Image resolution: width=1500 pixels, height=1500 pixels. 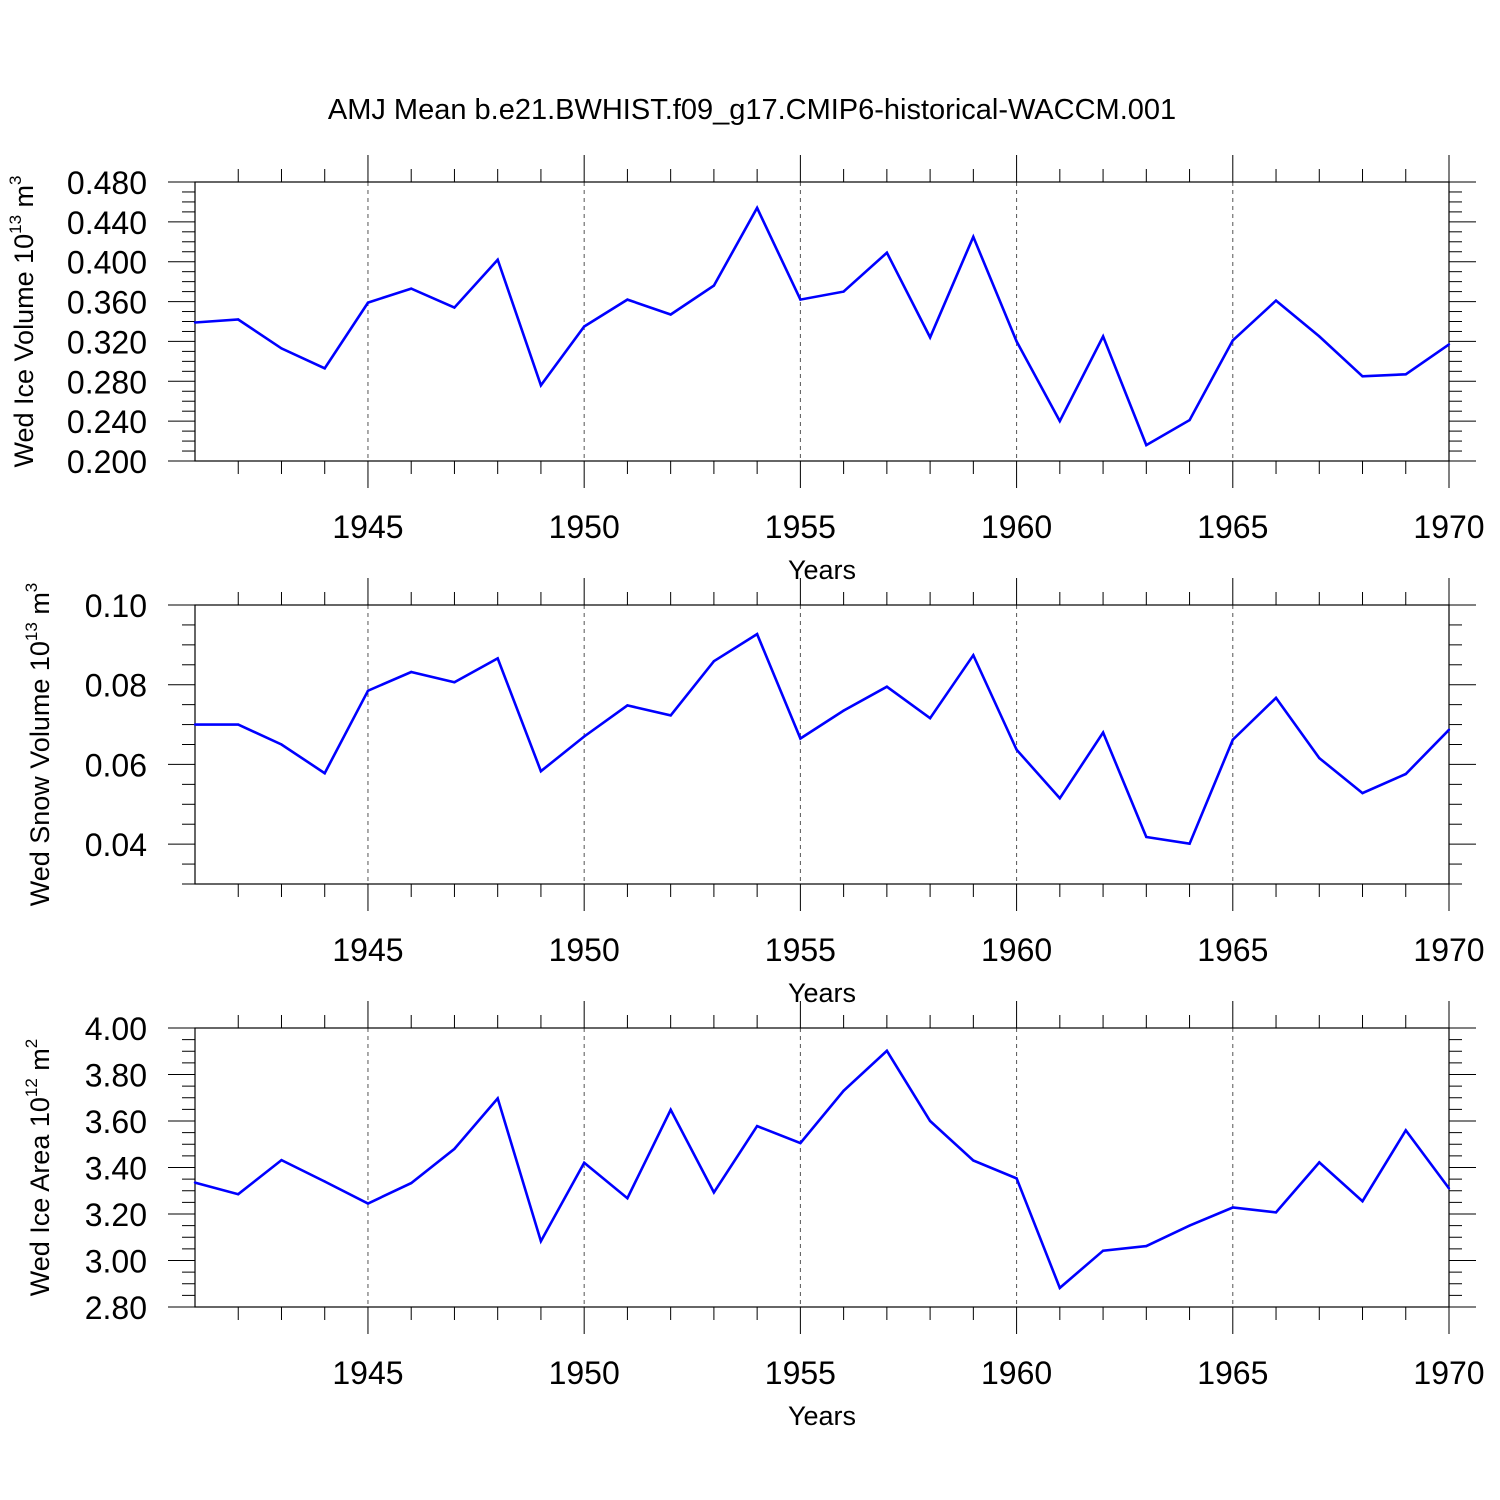 What do you see at coordinates (116, 1076) in the screenshot?
I see `y-tick-label: 3.80` at bounding box center [116, 1076].